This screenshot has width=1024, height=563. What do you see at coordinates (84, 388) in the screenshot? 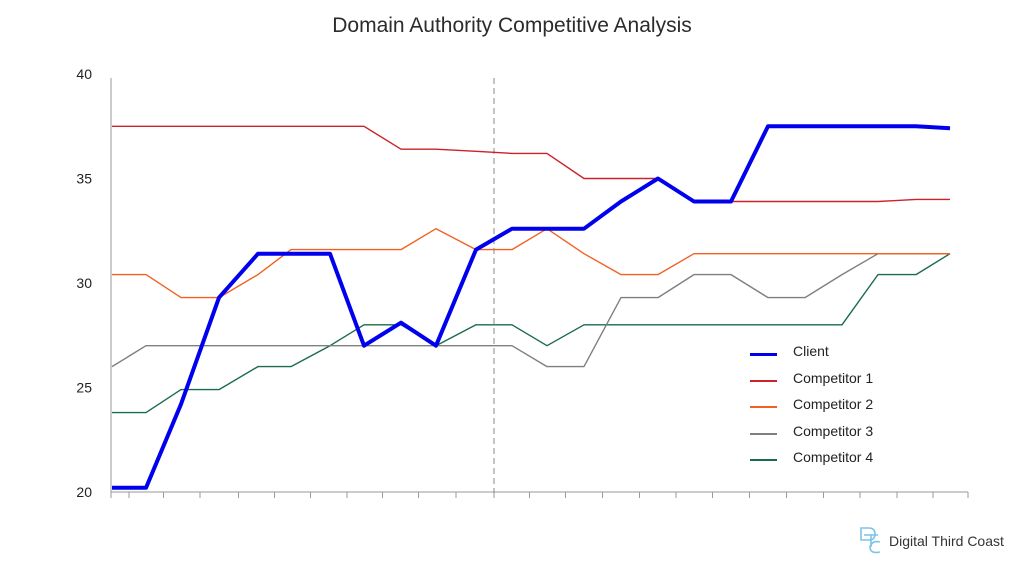
I see `y-tick-label: 25` at bounding box center [84, 388].